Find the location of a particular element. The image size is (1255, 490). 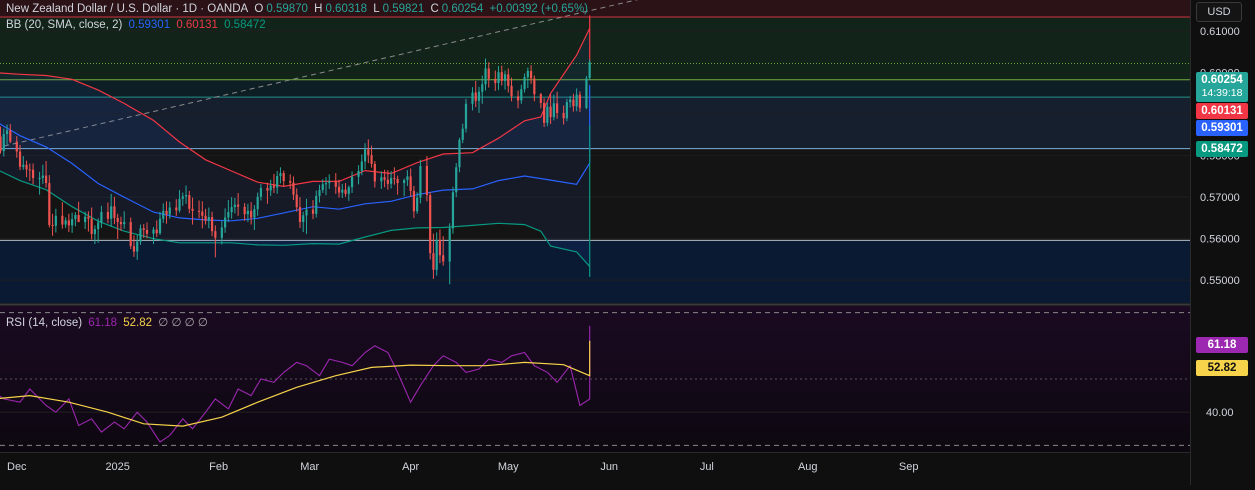

price-tick-label: 0.55000 is located at coordinates (1220, 281).